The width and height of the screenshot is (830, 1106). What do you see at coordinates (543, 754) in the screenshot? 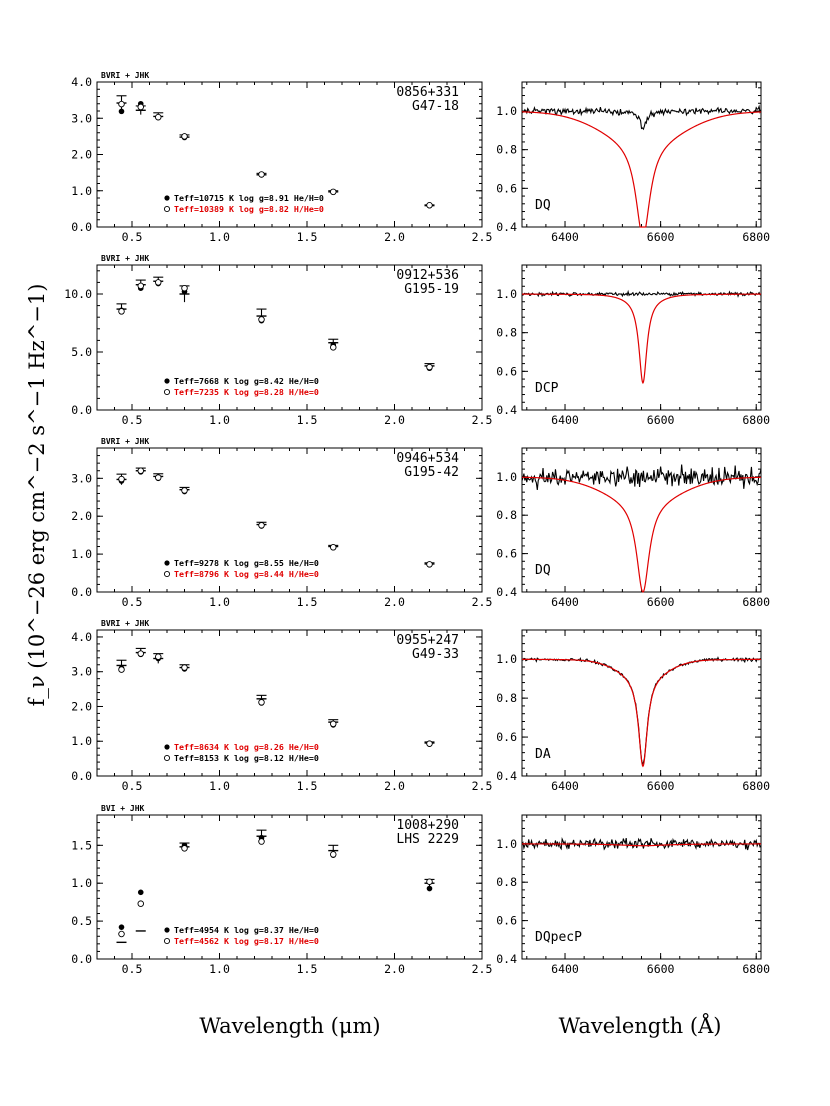
I see `spectral-class-label: DA` at bounding box center [543, 754].